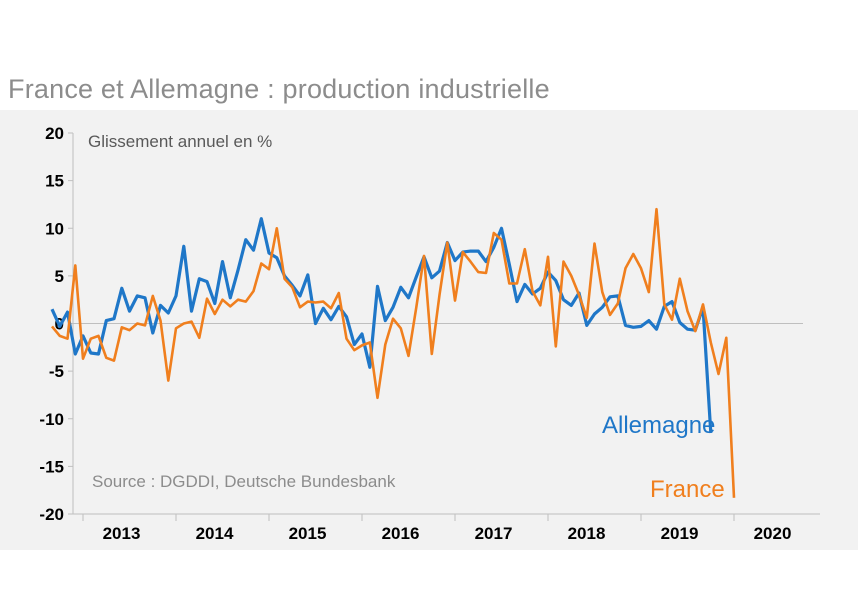  What do you see at coordinates (180, 141) in the screenshot?
I see `y-axis-label: Glissement annuel en %` at bounding box center [180, 141].